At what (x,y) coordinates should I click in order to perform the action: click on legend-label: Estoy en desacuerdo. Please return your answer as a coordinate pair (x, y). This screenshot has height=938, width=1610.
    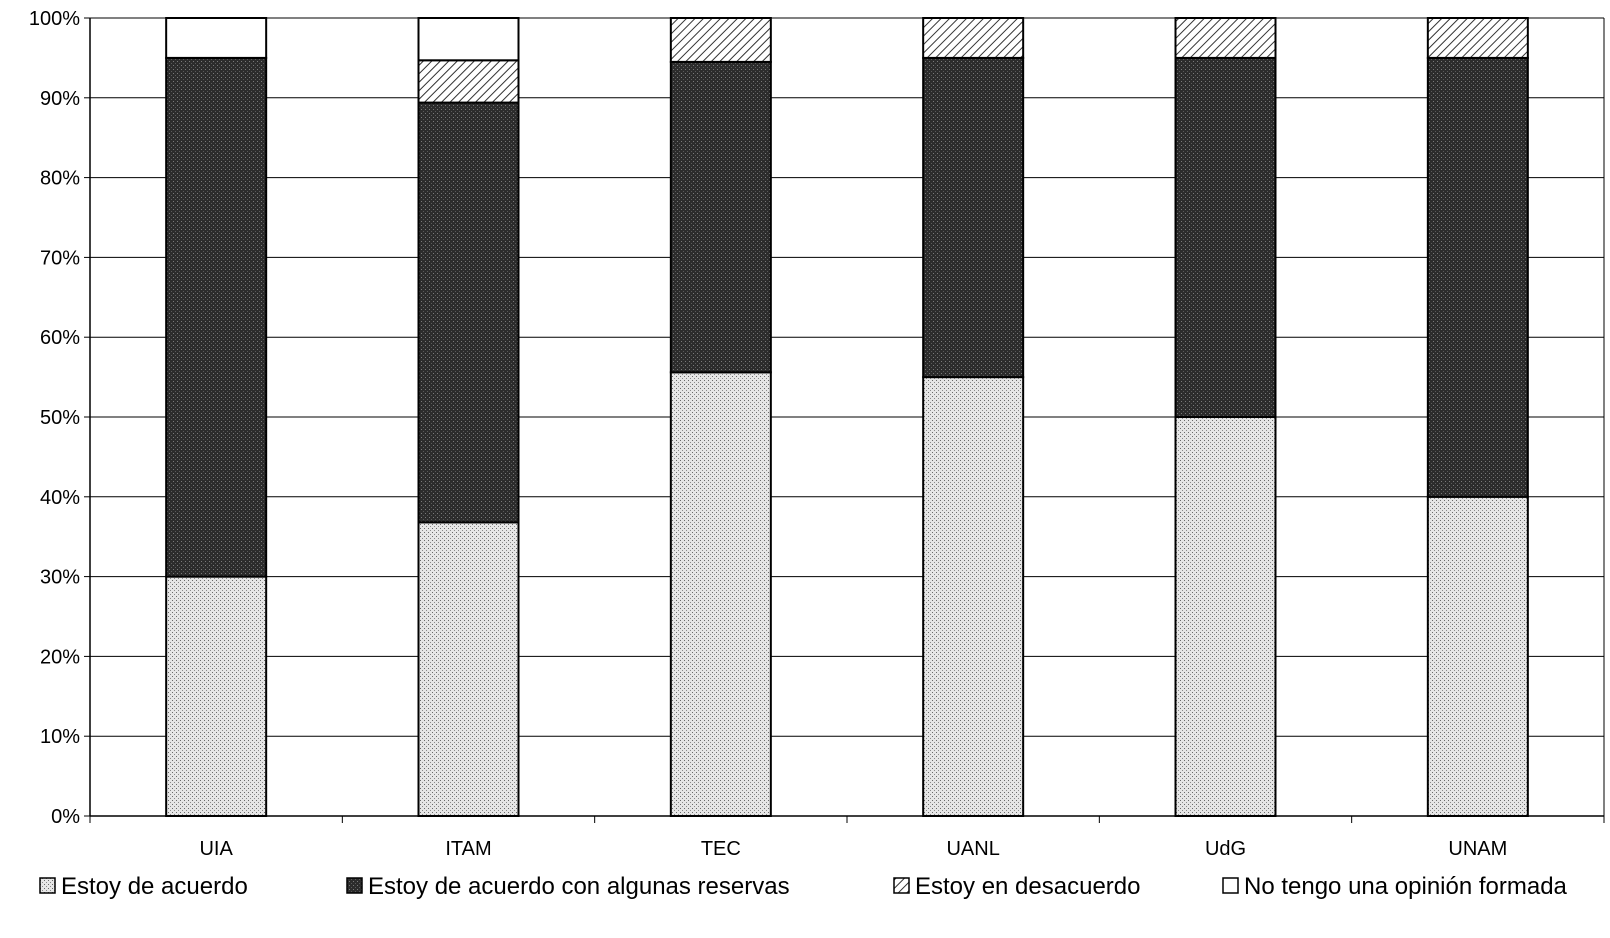
    Looking at the image, I should click on (1027, 886).